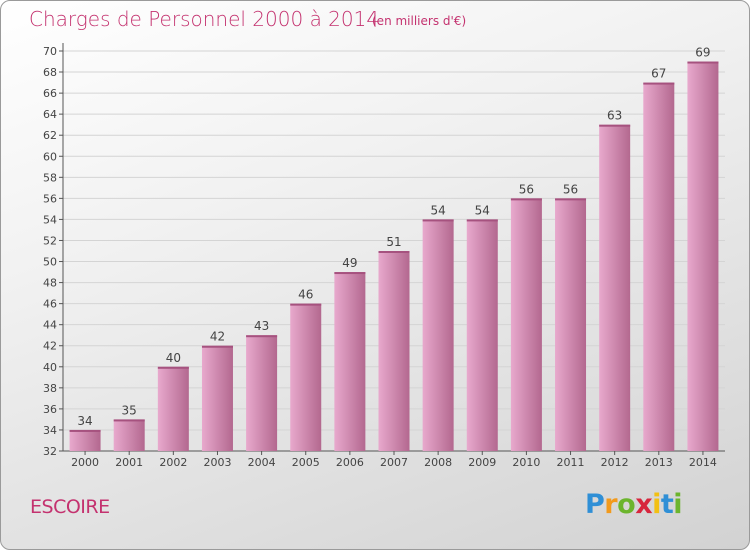 This screenshot has height=550, width=750. I want to click on y-tick-label: 54, so click(50, 219).